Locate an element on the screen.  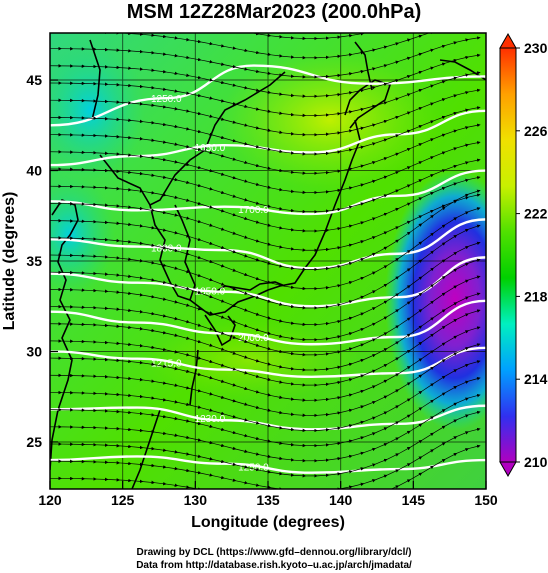
contour-label: 1700.0 is located at coordinates (253, 210).